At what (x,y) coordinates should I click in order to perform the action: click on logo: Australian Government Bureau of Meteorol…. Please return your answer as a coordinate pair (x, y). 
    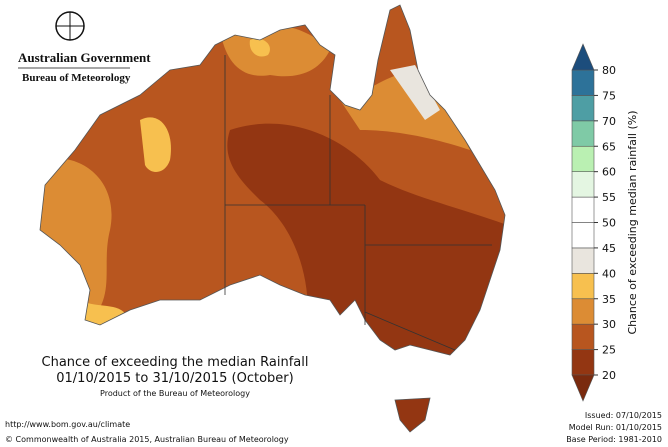
    Looking at the image, I should click on (84, 47).